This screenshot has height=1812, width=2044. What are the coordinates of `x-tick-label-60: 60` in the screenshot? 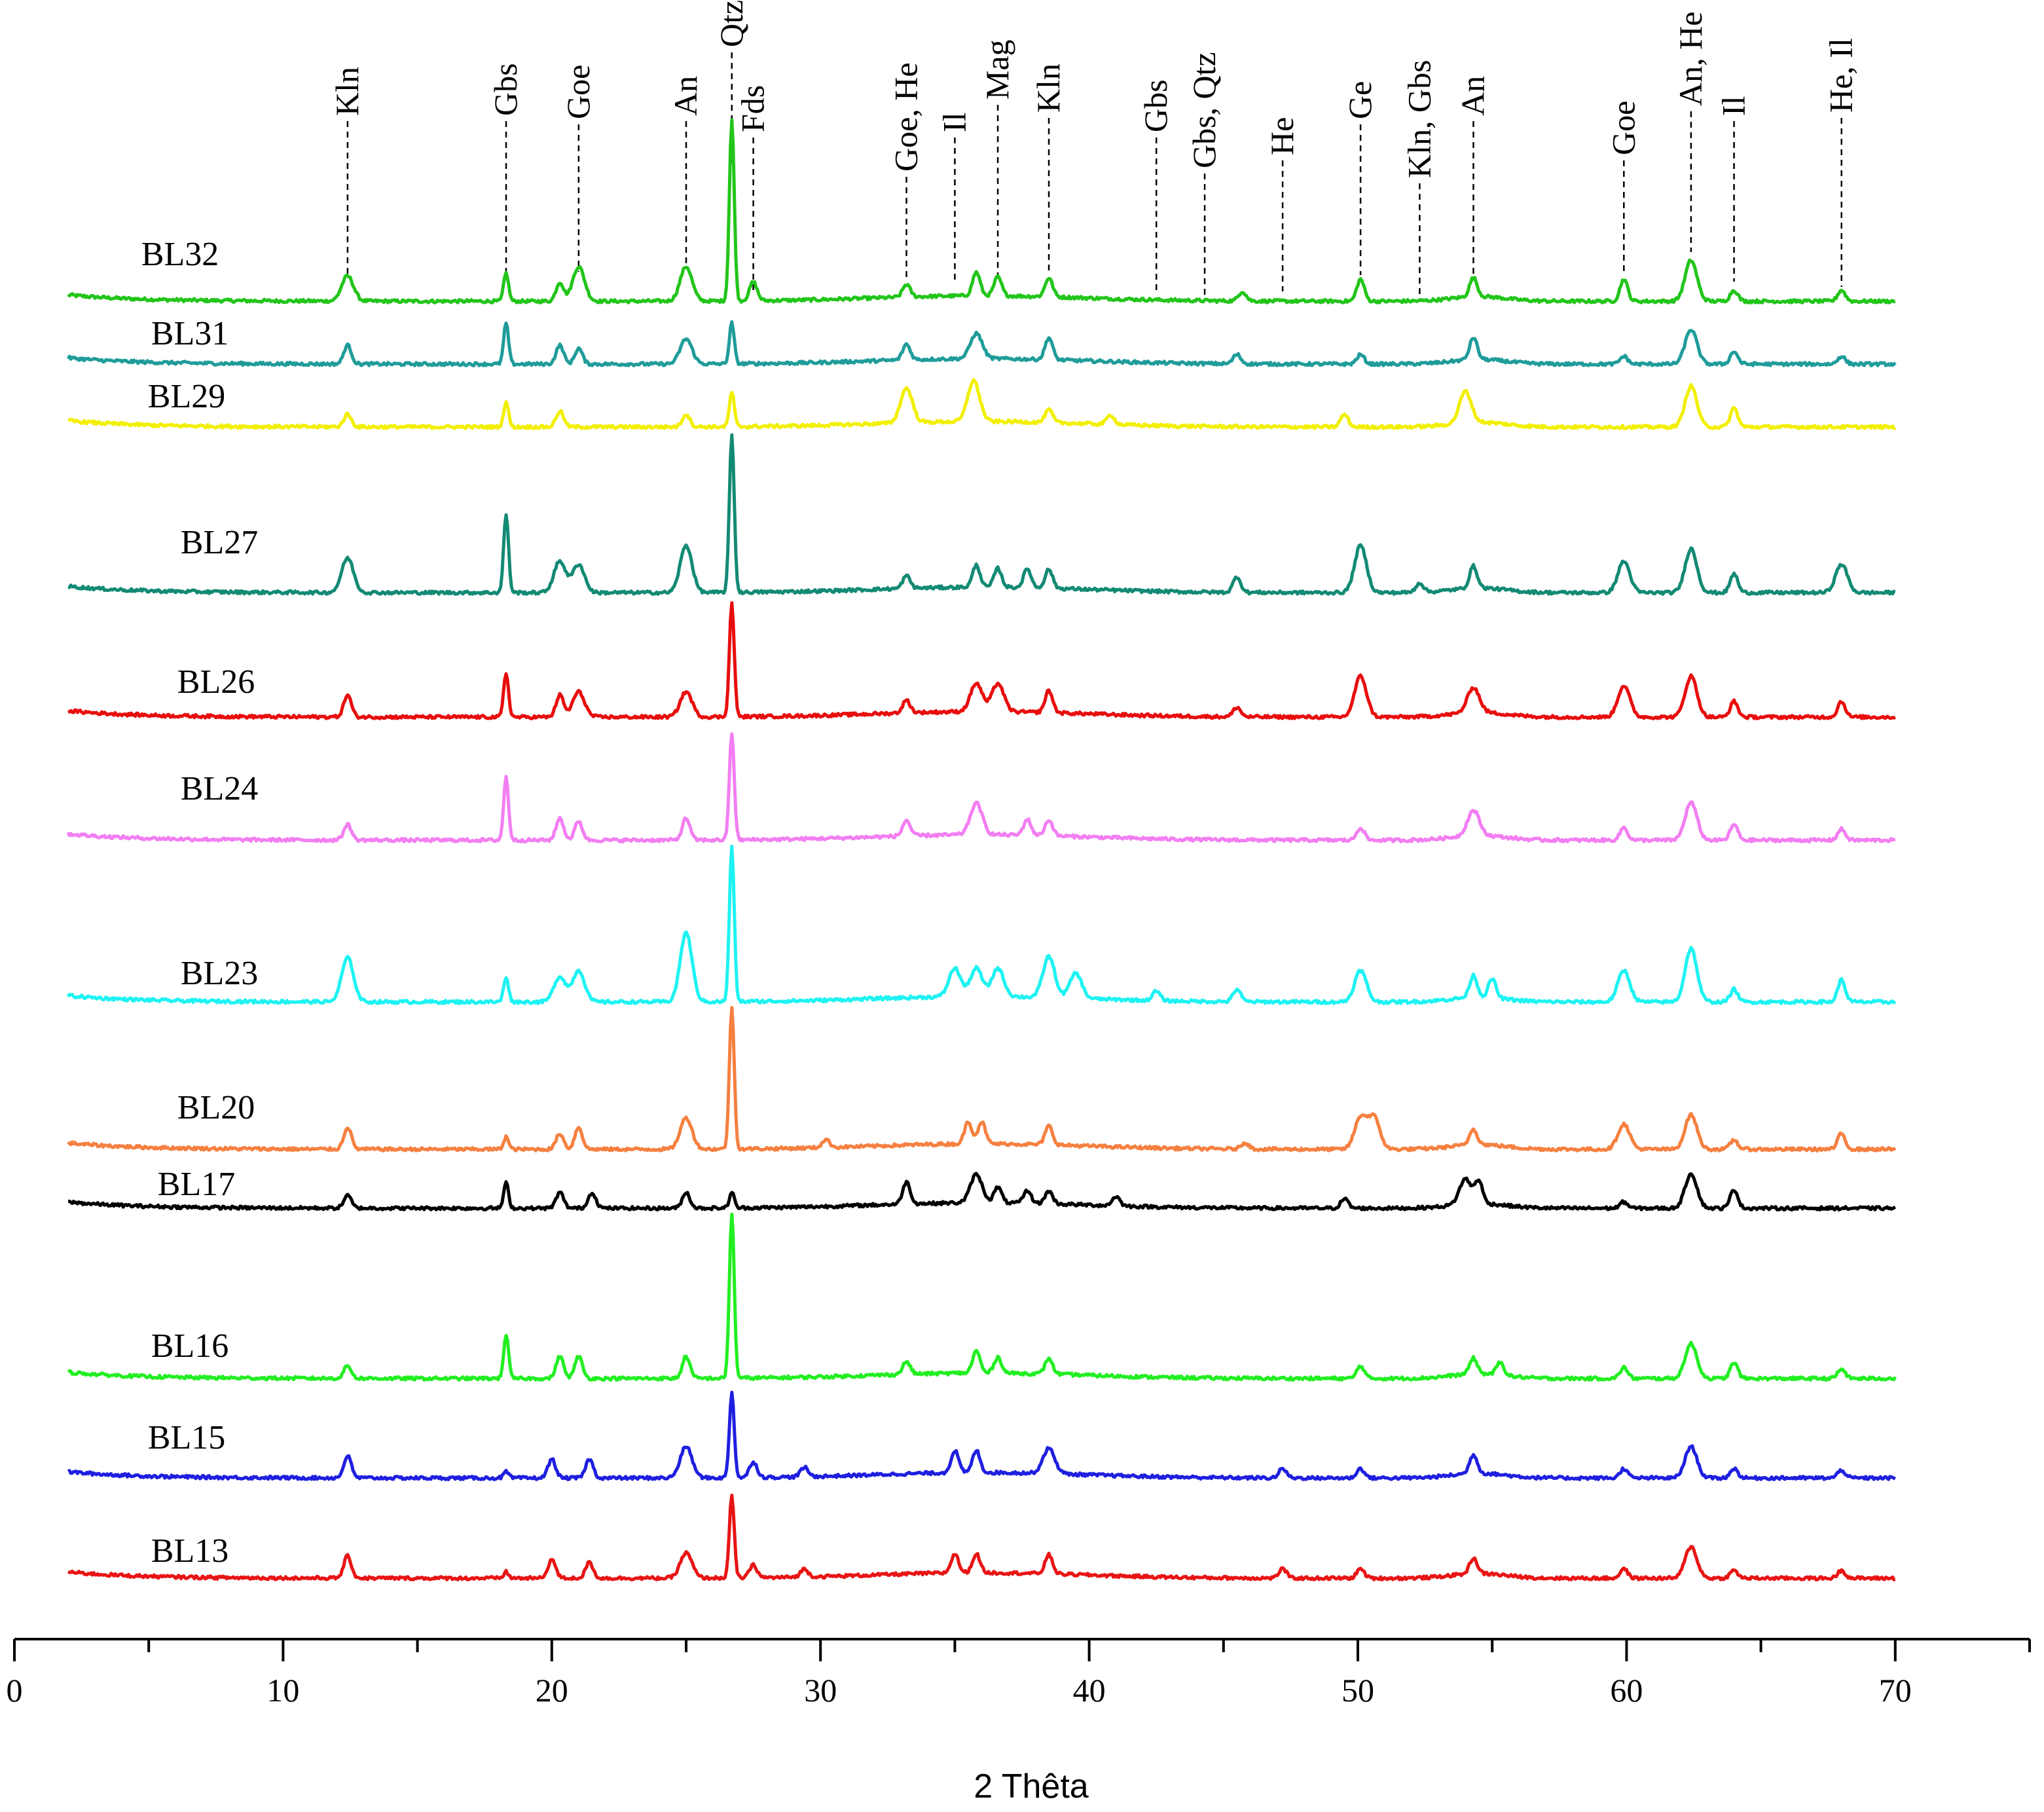 It's located at (1626, 1690).